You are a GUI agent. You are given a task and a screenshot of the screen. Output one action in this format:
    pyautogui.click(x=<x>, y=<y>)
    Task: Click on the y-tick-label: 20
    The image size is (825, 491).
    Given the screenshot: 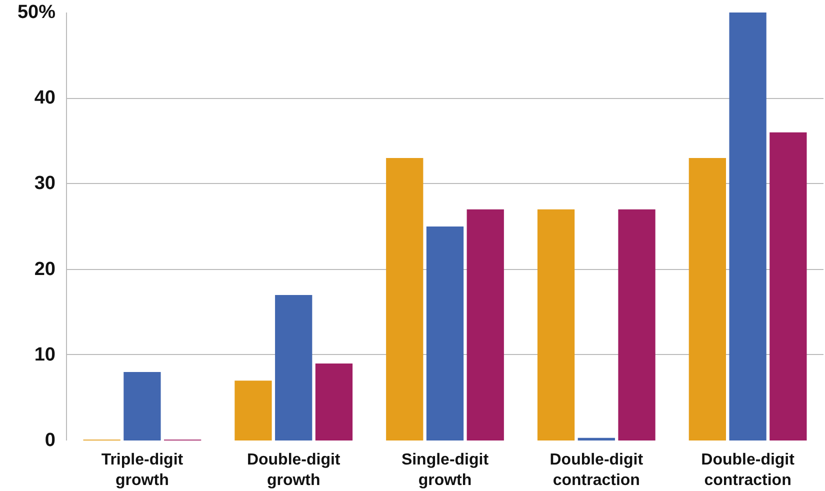 What is the action you would take?
    pyautogui.click(x=45, y=269)
    